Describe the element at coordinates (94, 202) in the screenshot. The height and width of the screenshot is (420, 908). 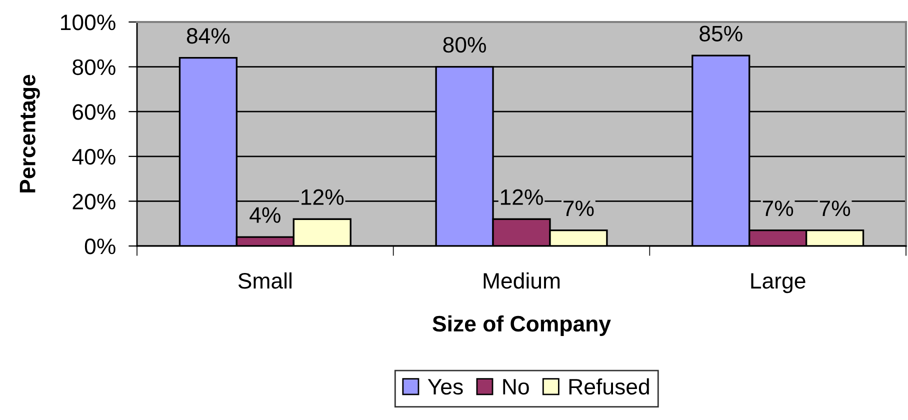
I see `y-tick-label: 20%` at that location.